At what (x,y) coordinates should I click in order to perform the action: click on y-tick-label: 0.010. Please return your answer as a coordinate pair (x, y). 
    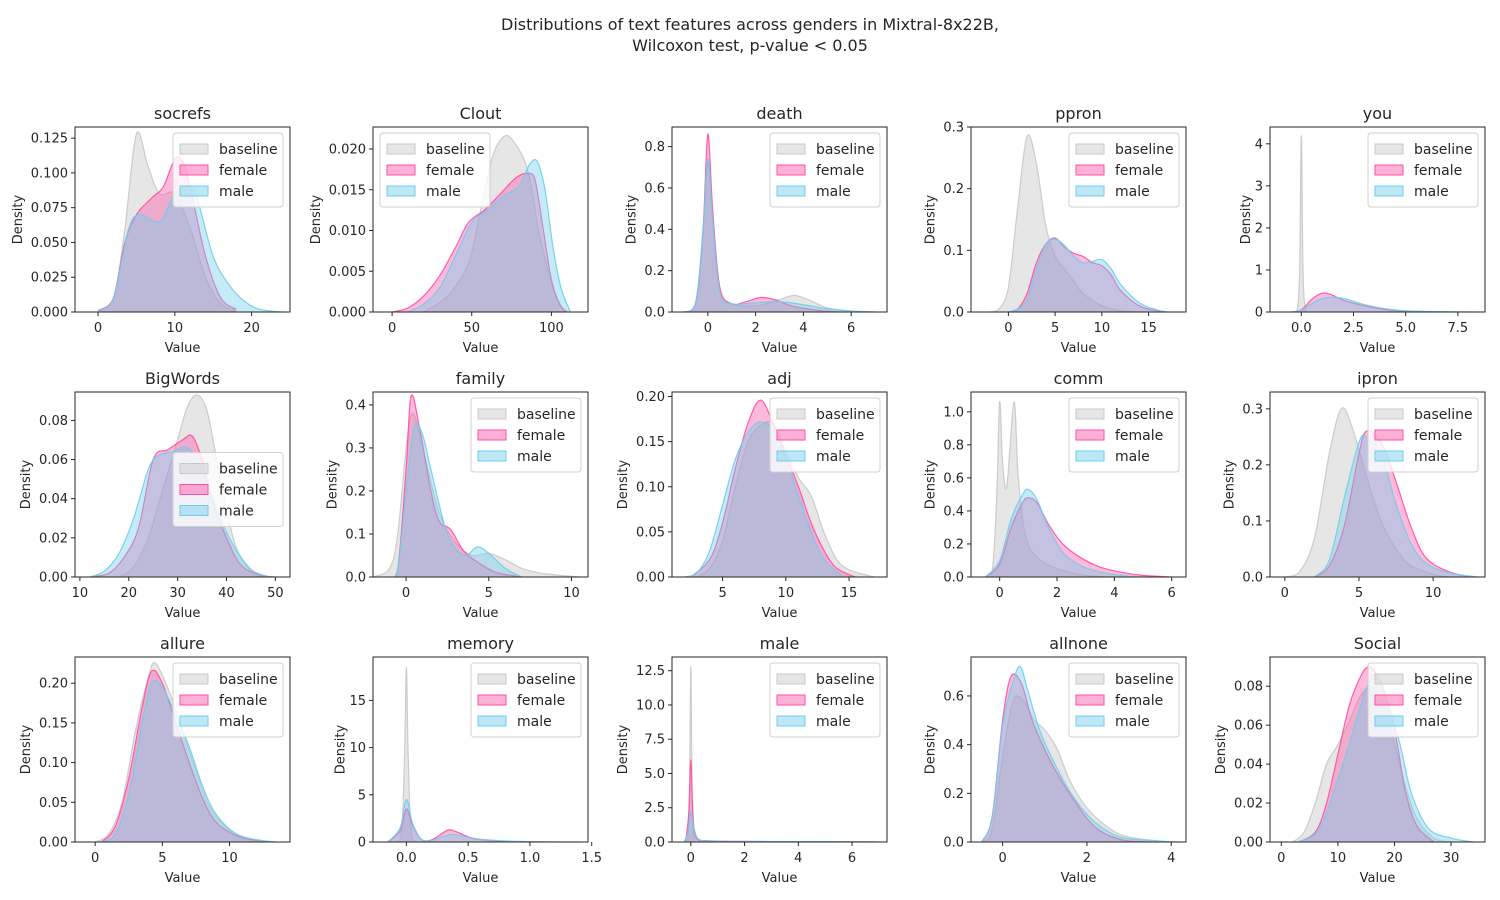
    Looking at the image, I should click on (347, 231).